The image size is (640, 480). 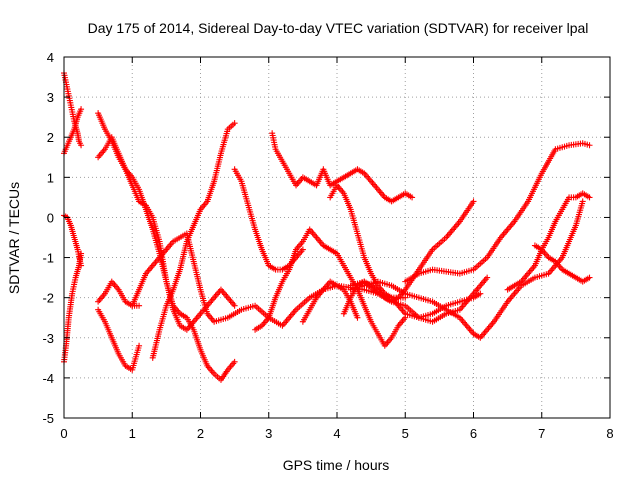 I want to click on x-tick-label: 7, so click(x=541, y=433).